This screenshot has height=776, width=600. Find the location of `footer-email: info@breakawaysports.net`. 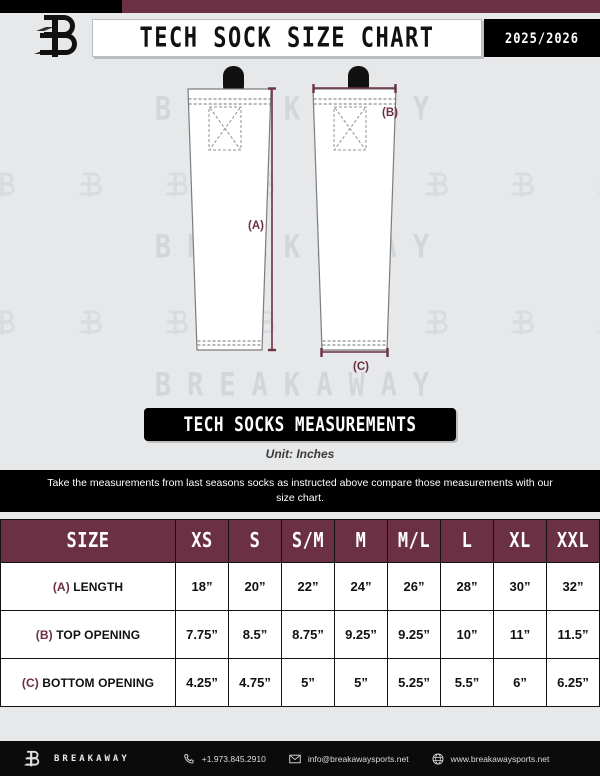

footer-email: info@breakawaysports.net is located at coordinates (348, 759).